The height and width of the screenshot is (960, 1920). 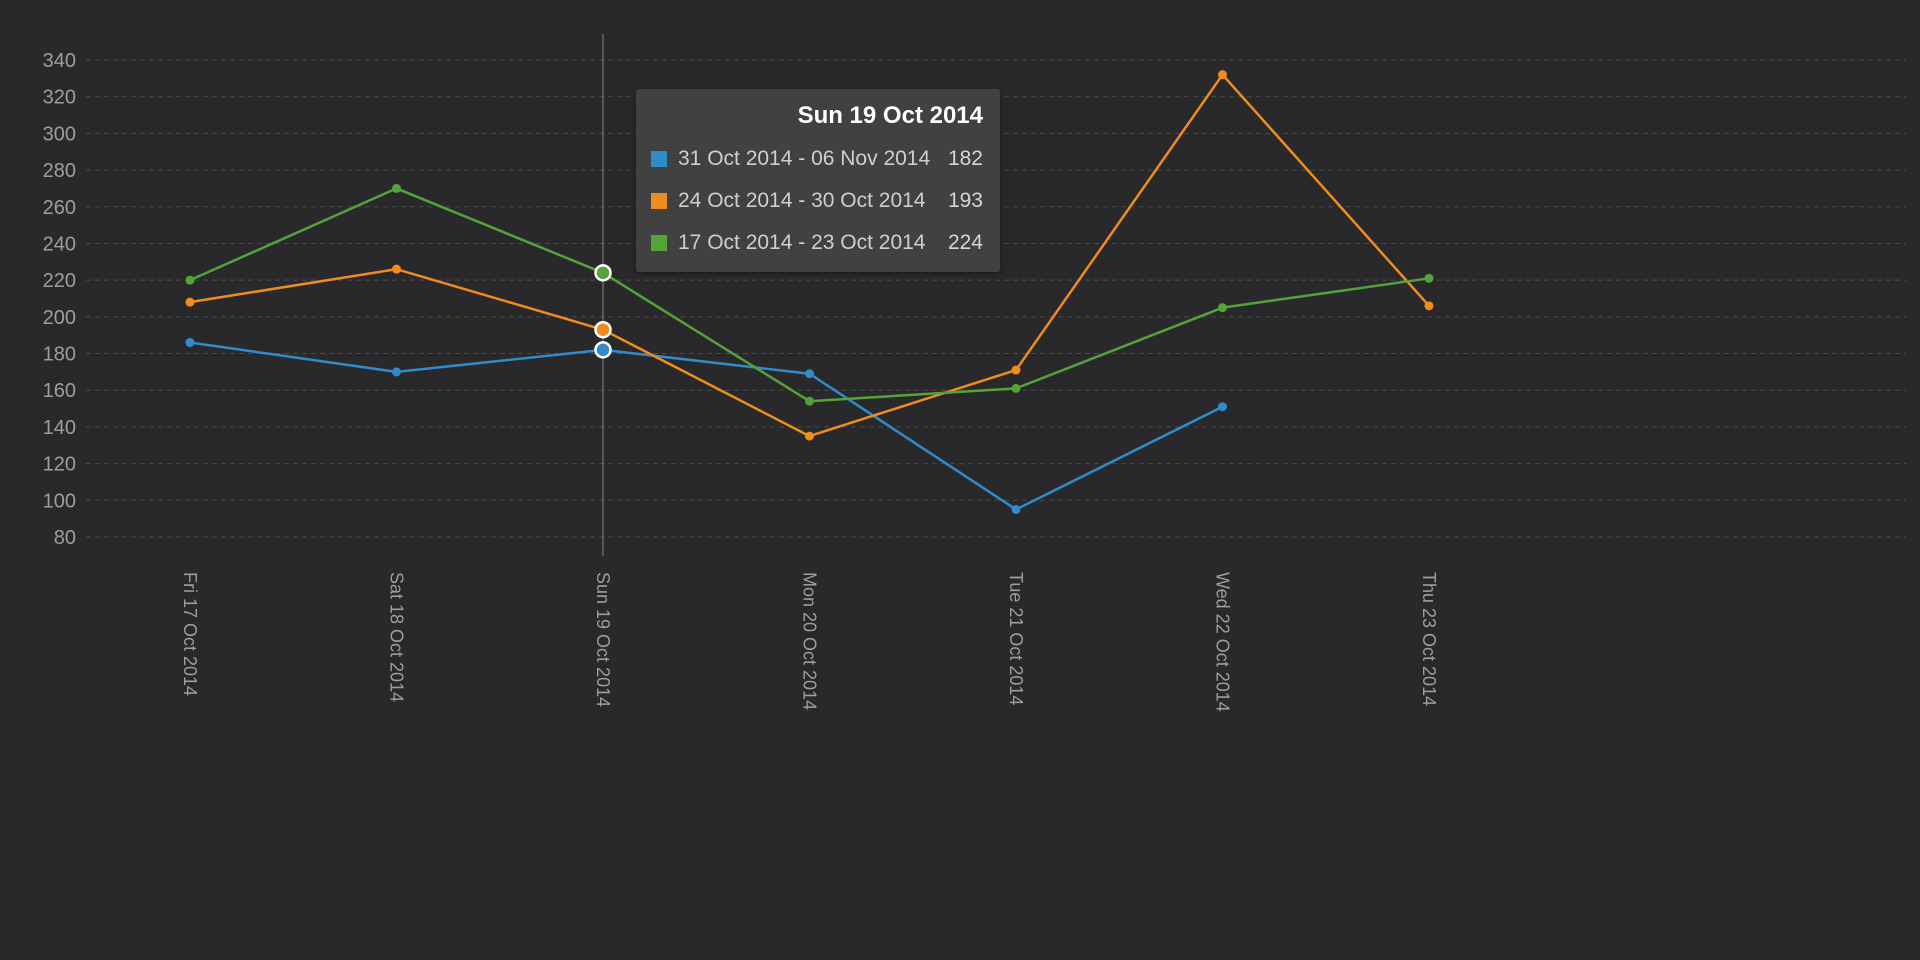 What do you see at coordinates (59, 281) in the screenshot?
I see `y-axis-label: 220` at bounding box center [59, 281].